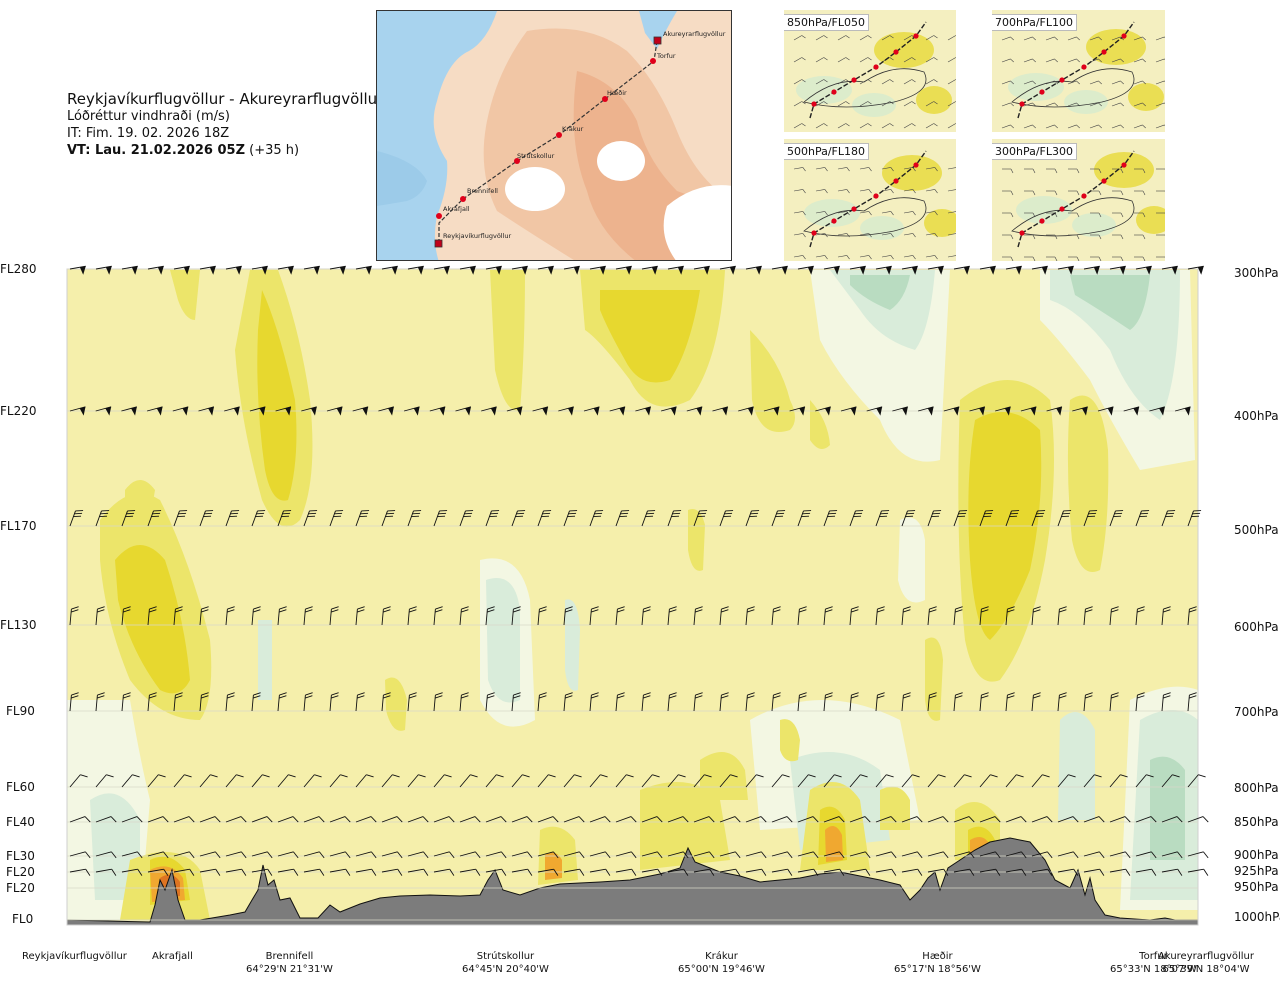 The height and width of the screenshot is (981, 1280). Describe the element at coordinates (1256, 530) in the screenshot. I see `hpa-label-3: 500hPa` at that location.